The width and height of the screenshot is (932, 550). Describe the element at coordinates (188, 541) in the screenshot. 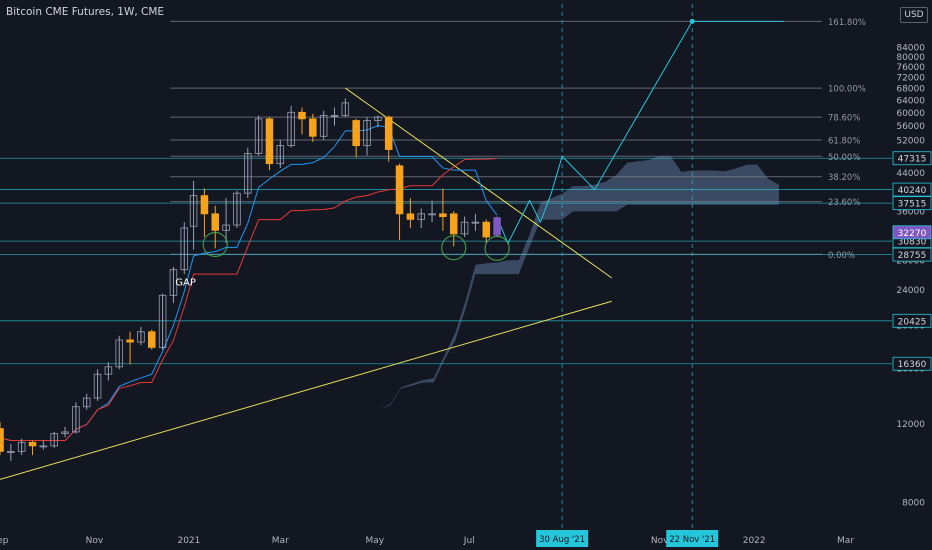

I see `time-tick-label: 2021` at that location.